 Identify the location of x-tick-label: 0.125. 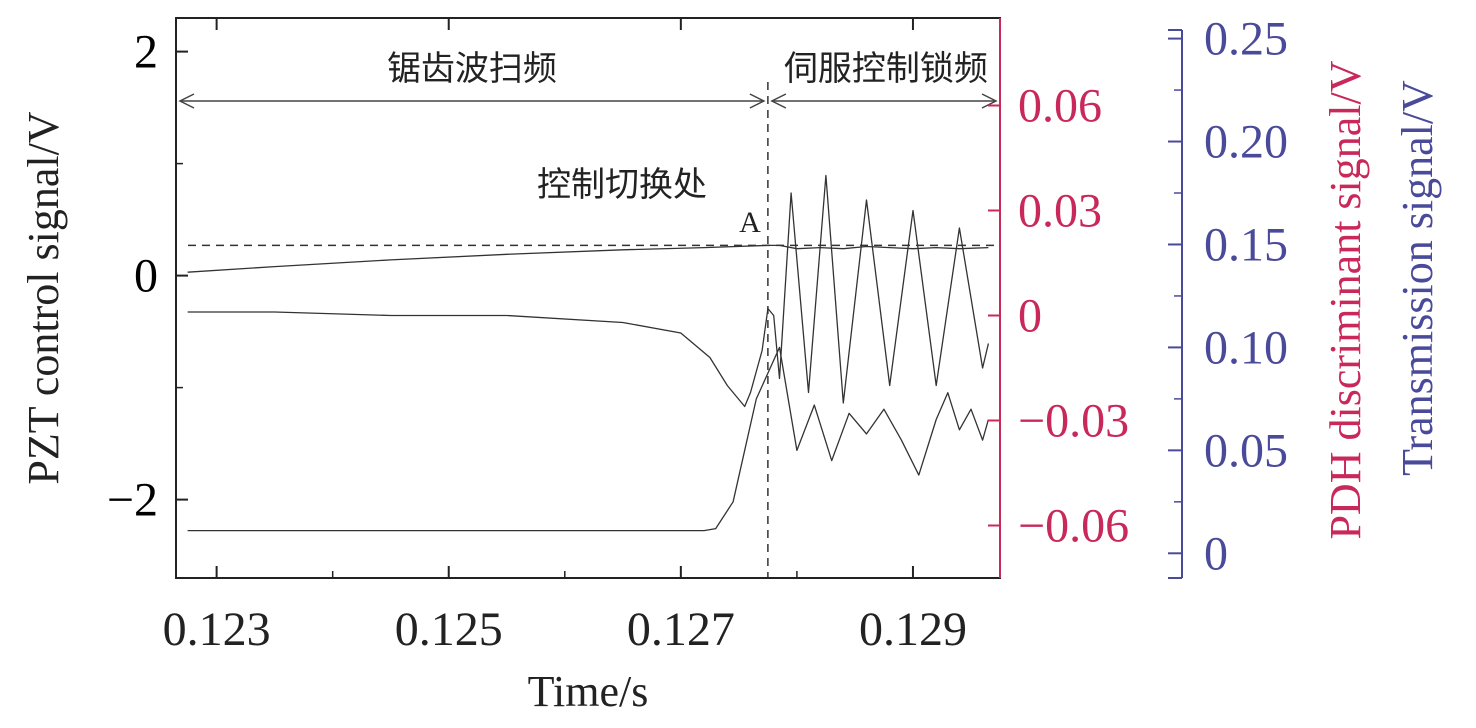
(449, 629).